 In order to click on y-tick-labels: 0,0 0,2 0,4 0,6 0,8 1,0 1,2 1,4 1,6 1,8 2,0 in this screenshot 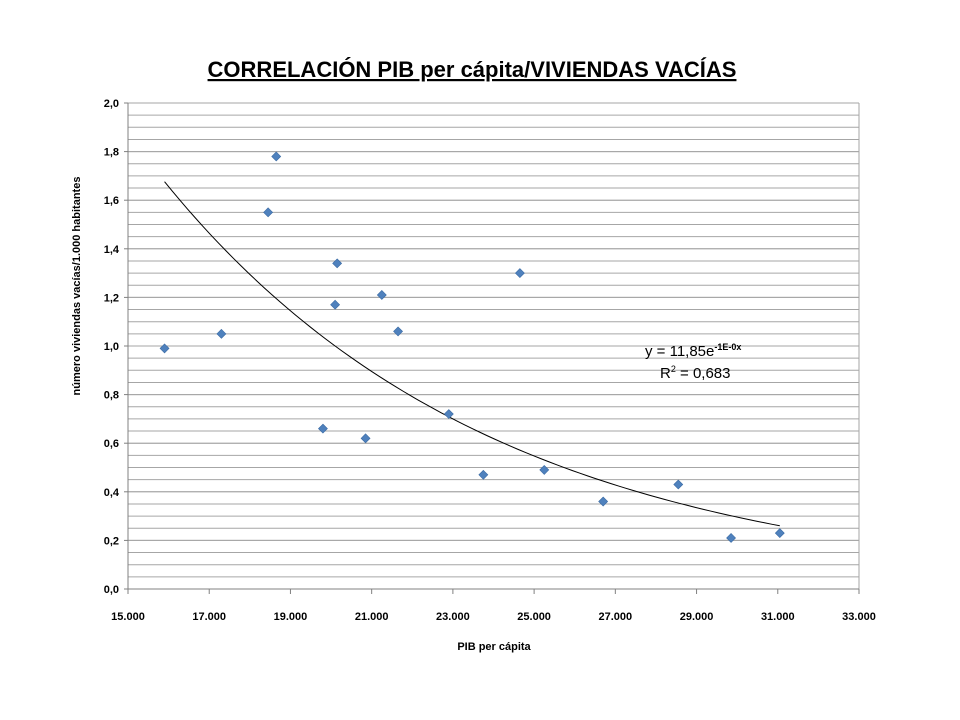, I will do `click(116, 347)`.